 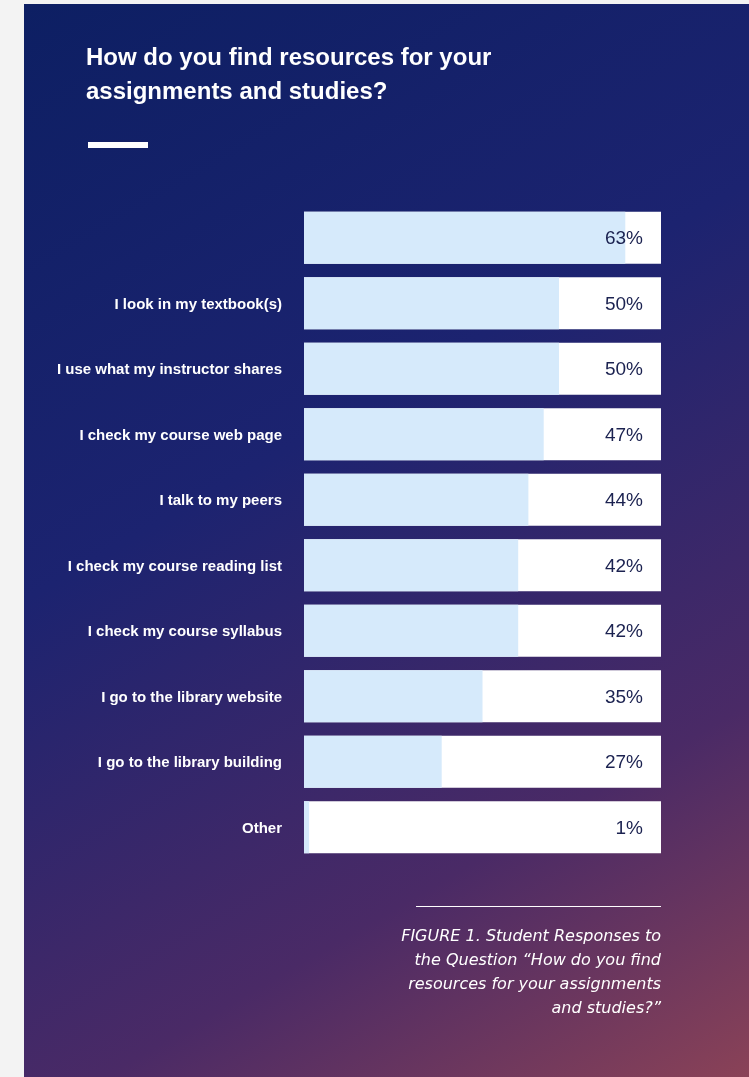 I want to click on y-tick-label: I check my course reading list, so click(x=174, y=565).